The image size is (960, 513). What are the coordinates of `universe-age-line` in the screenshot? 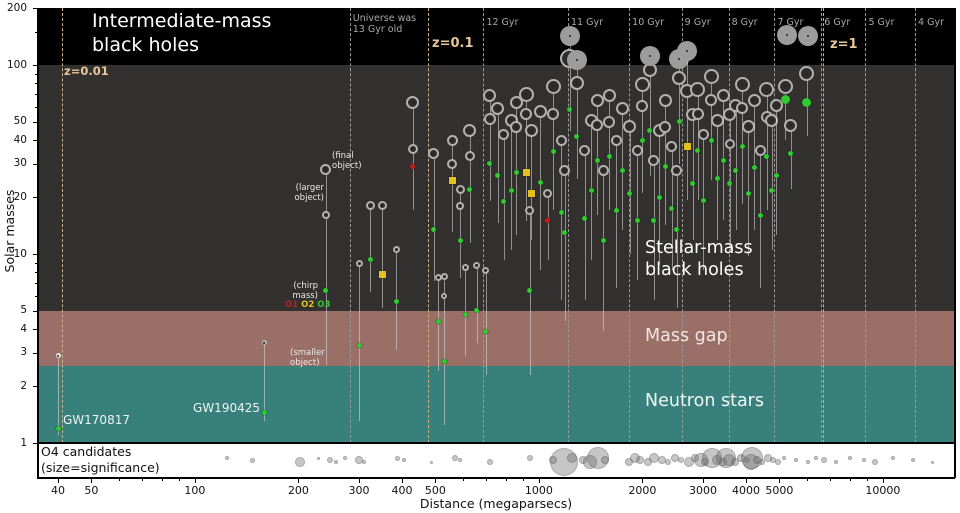 It's located at (568, 225).